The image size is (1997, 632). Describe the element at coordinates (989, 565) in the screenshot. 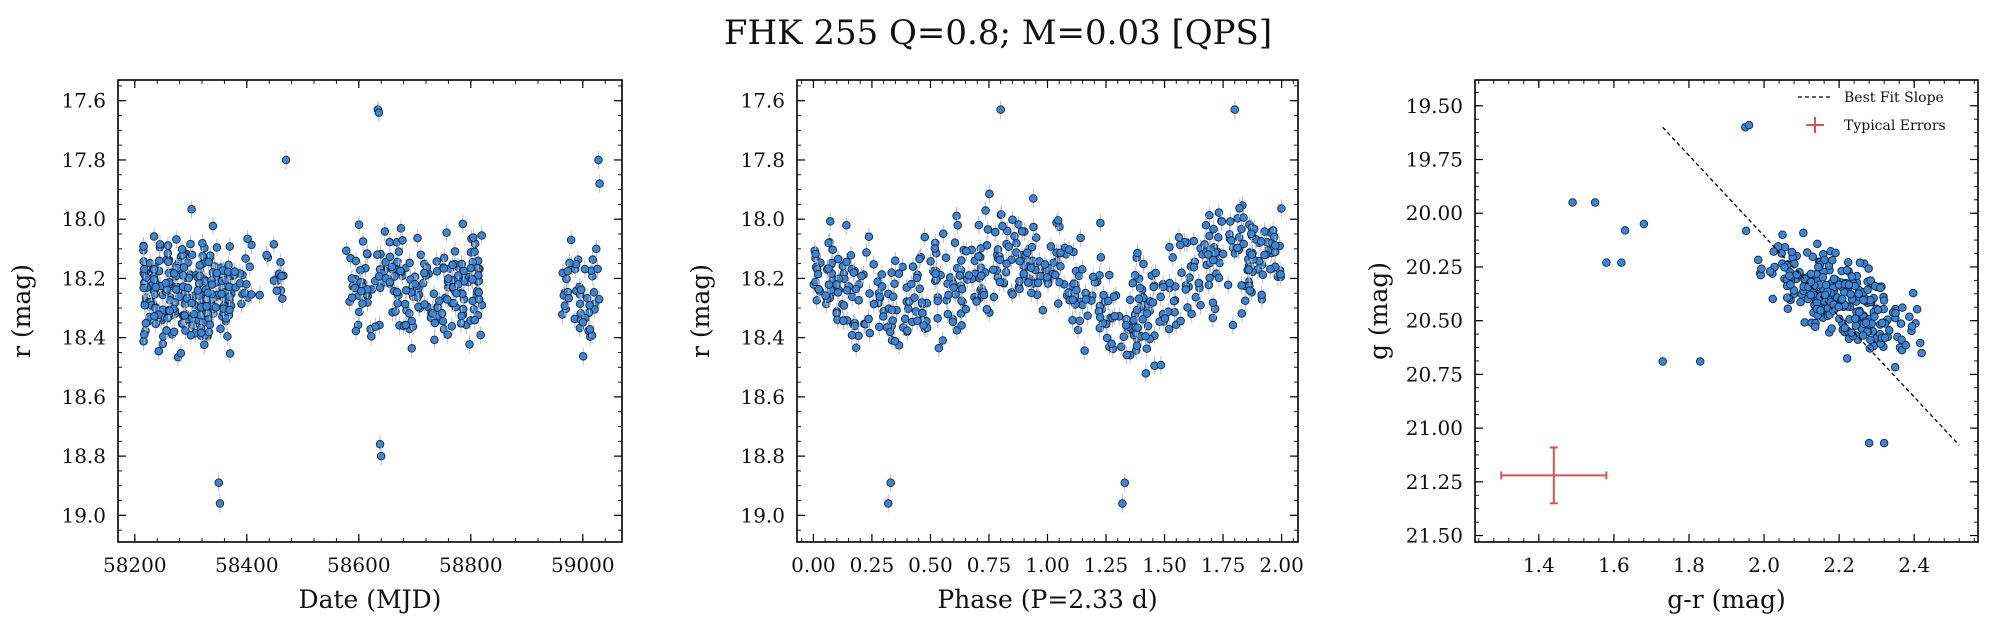

I see `x-tick-label: 0.75` at that location.